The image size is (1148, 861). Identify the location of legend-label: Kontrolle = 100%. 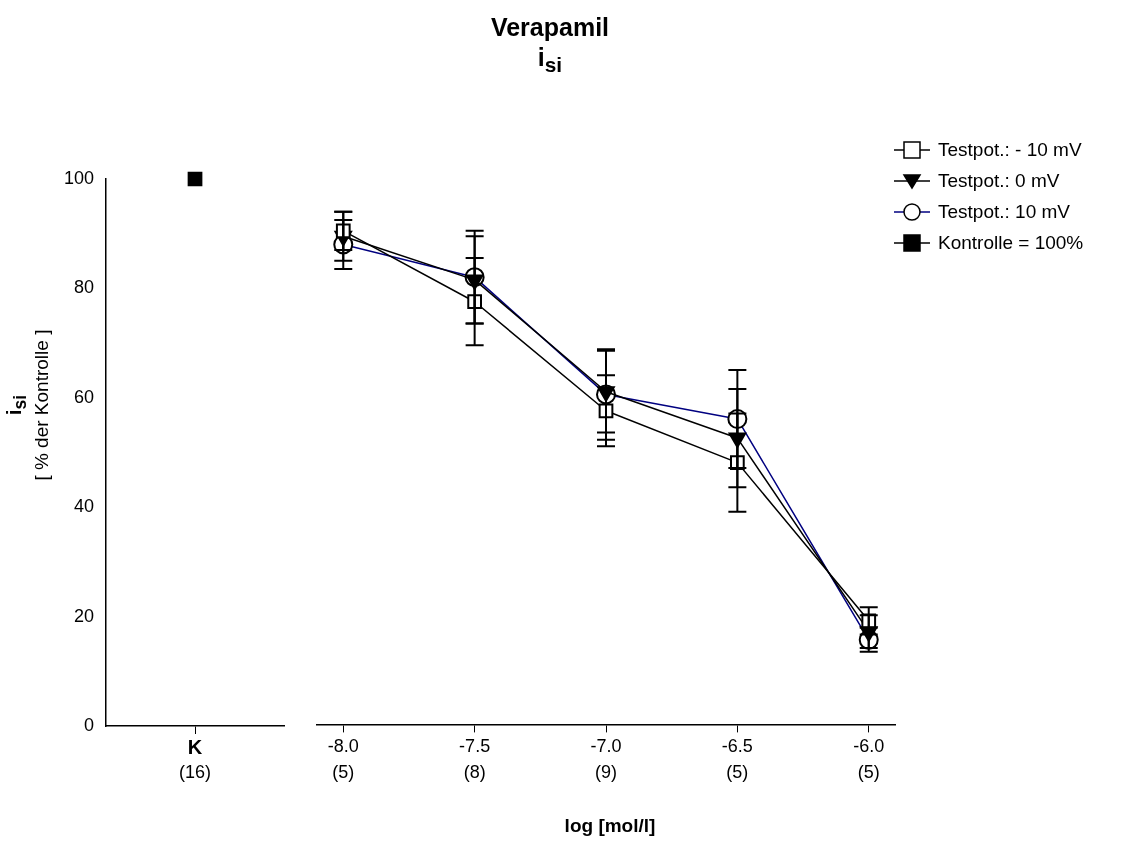
(1011, 243).